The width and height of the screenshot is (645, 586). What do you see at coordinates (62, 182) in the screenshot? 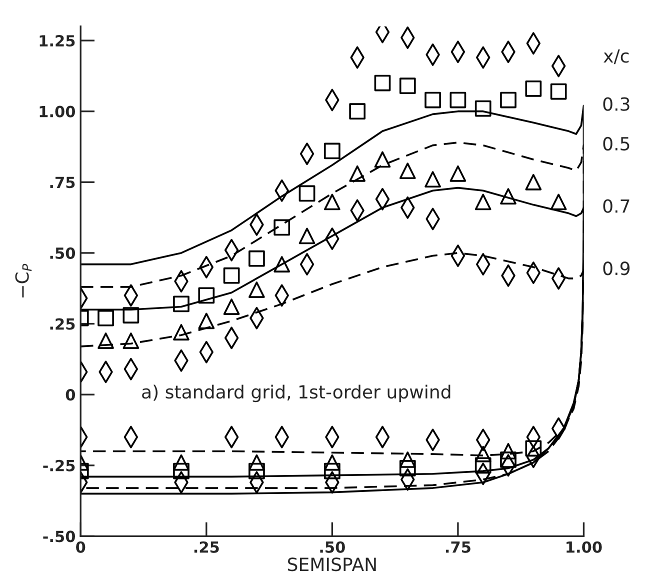
I see `y-tick-label: .75` at bounding box center [62, 182].